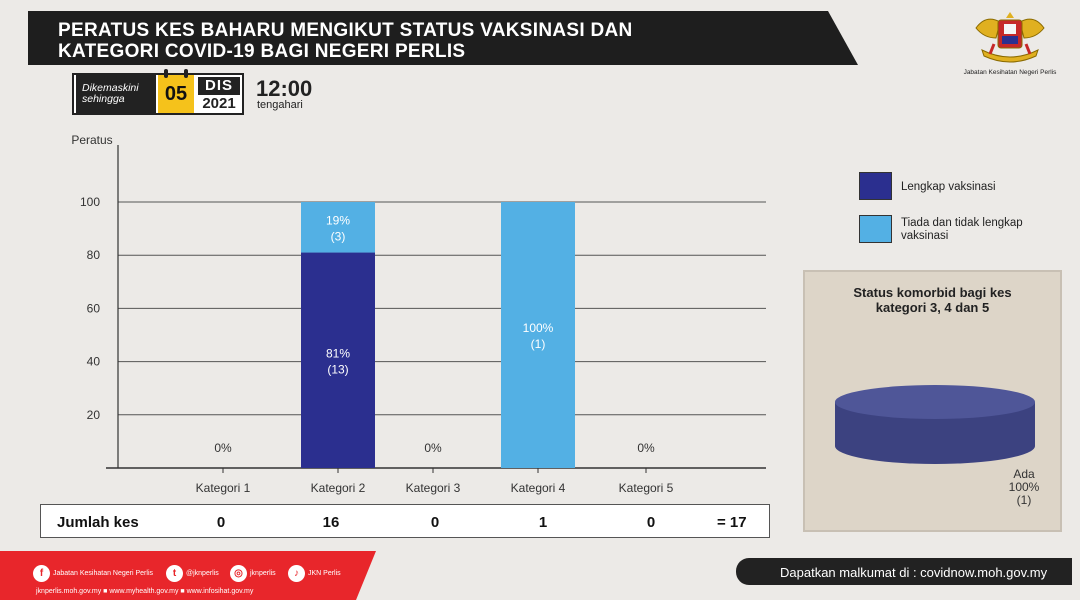 This screenshot has width=1080, height=600. Describe the element at coordinates (948, 187) in the screenshot. I see `legend-label-vaccinated: Lengkap vaksinasi` at that location.